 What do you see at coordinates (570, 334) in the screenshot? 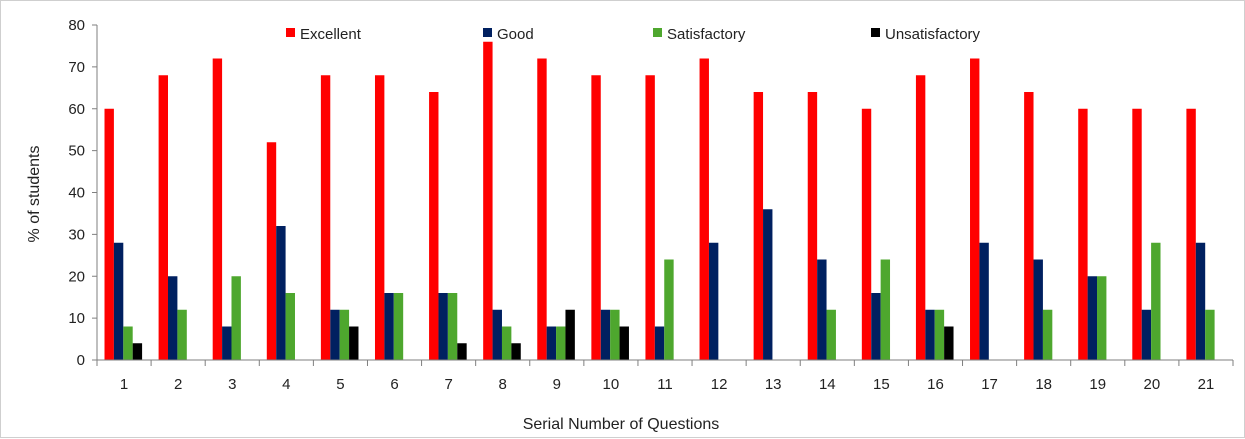
I see `bar-unsatisfactory-q9` at bounding box center [570, 334].